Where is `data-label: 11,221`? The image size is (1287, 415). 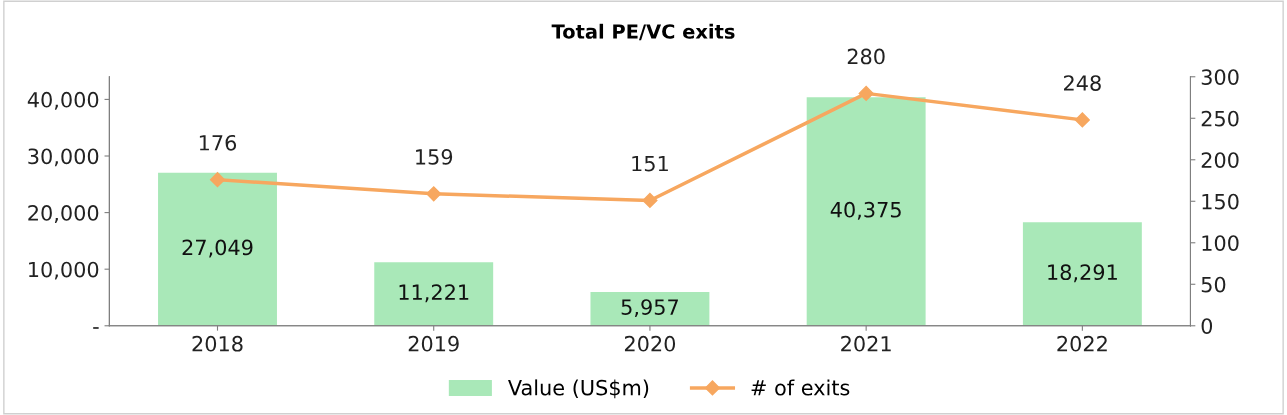 data-label: 11,221 is located at coordinates (434, 293).